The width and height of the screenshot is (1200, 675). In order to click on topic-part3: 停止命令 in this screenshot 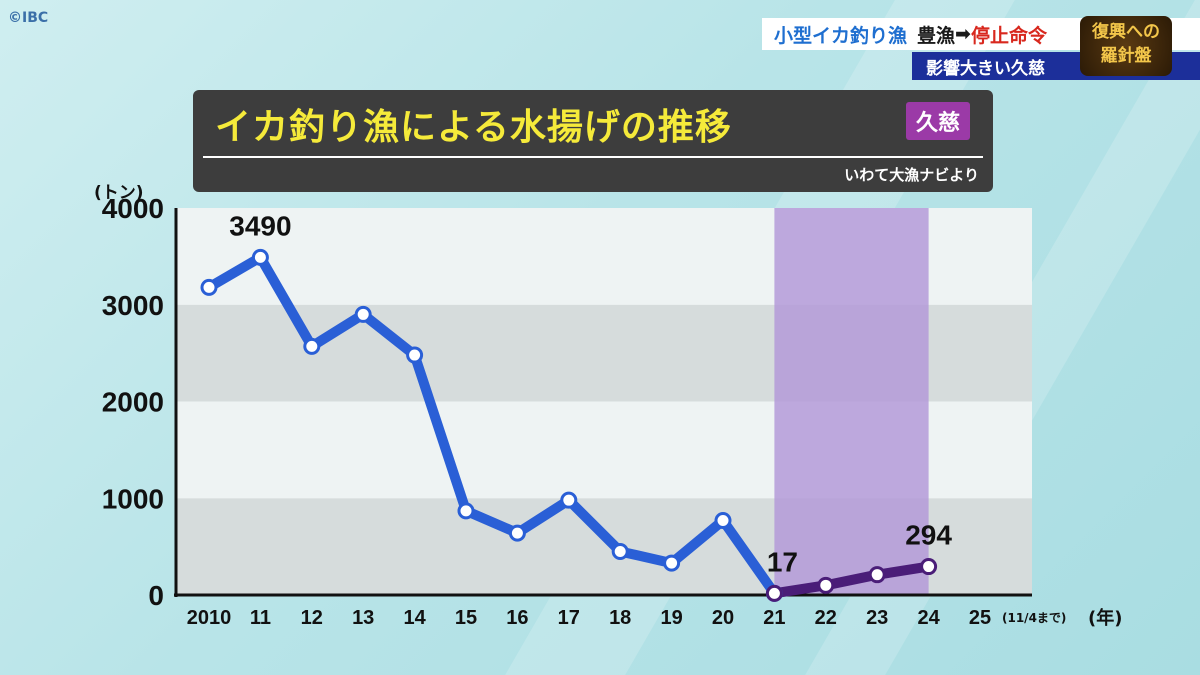, I will do `click(1008, 35)`.